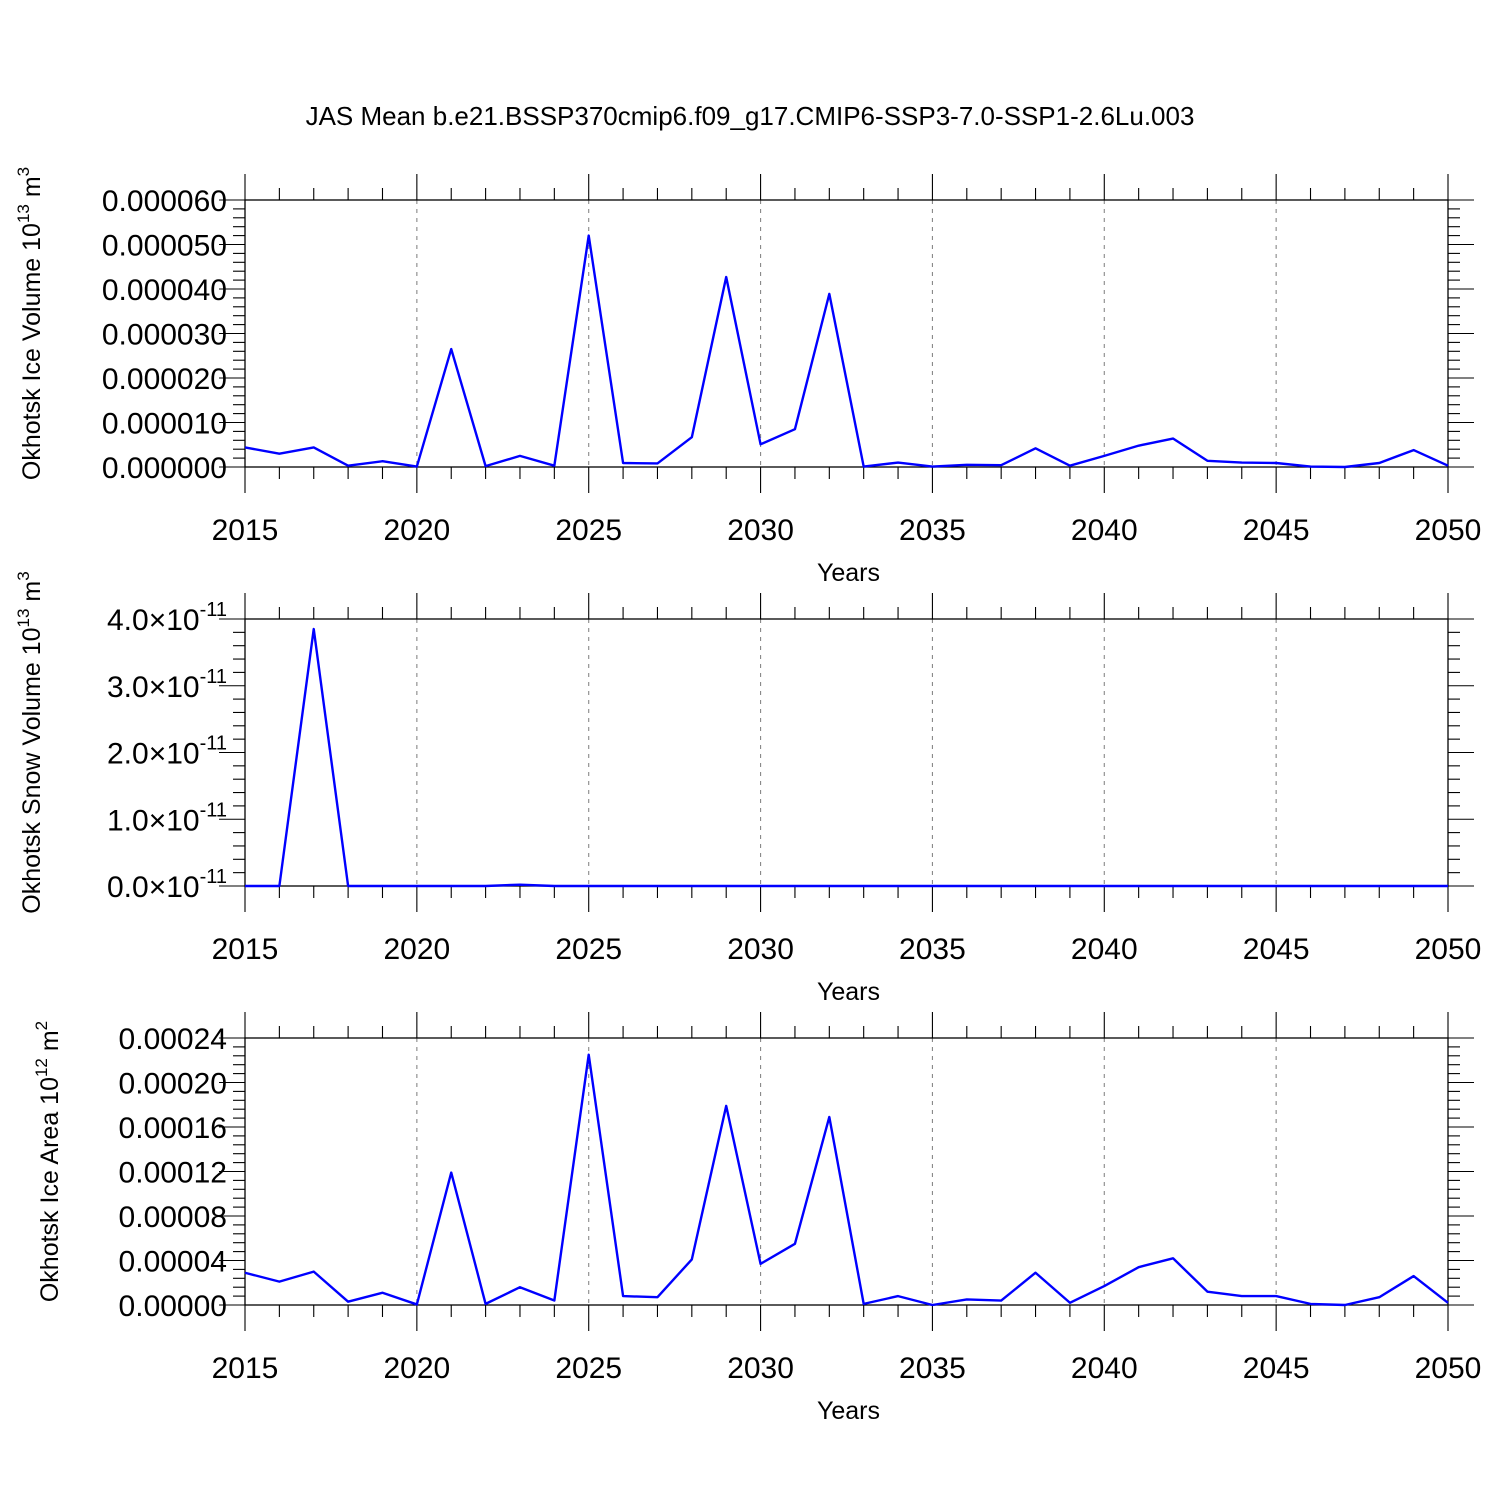  Describe the element at coordinates (153, 754) in the screenshot. I see `y-tick-label-base: 2.0×10` at that location.